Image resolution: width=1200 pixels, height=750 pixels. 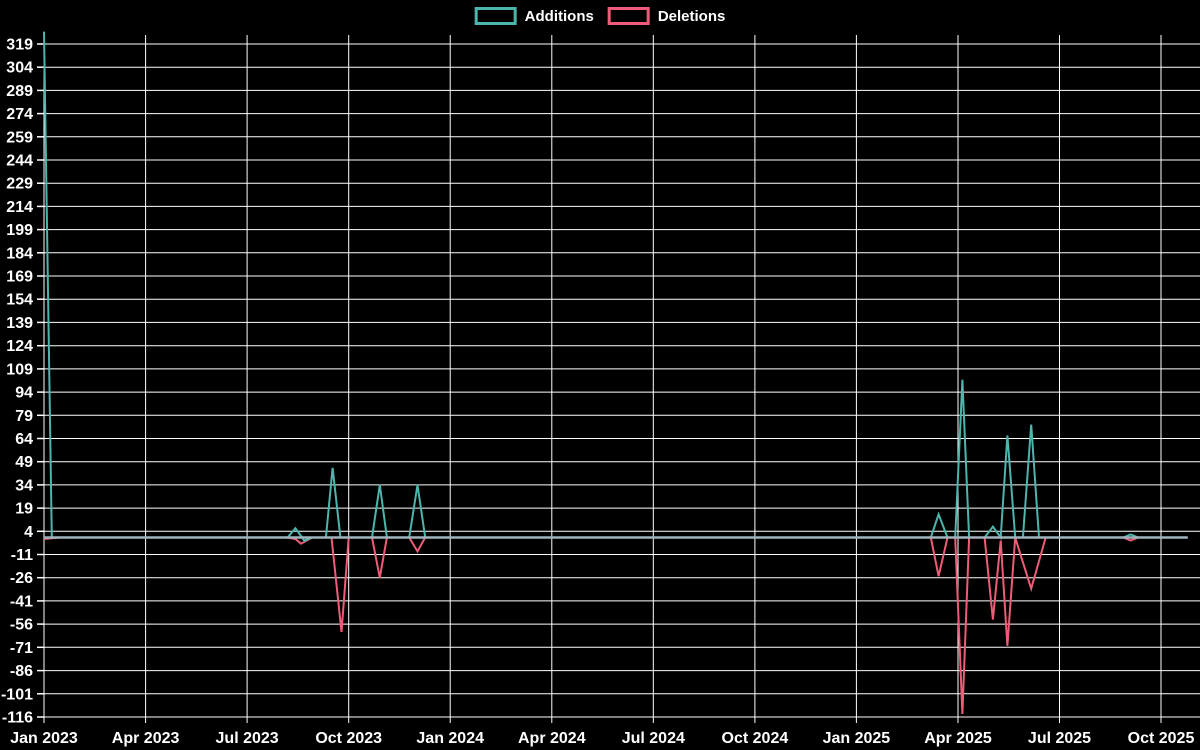 I want to click on y-tick-label: 79, so click(x=24, y=416).